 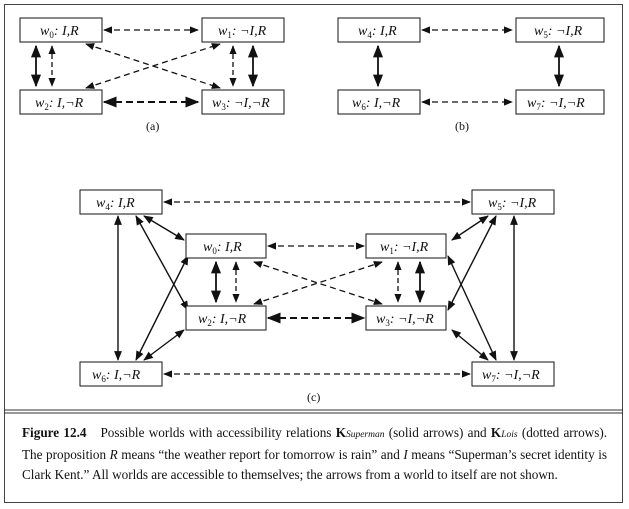 I want to click on world-label-w6: w6: I,¬R, so click(x=376, y=104).